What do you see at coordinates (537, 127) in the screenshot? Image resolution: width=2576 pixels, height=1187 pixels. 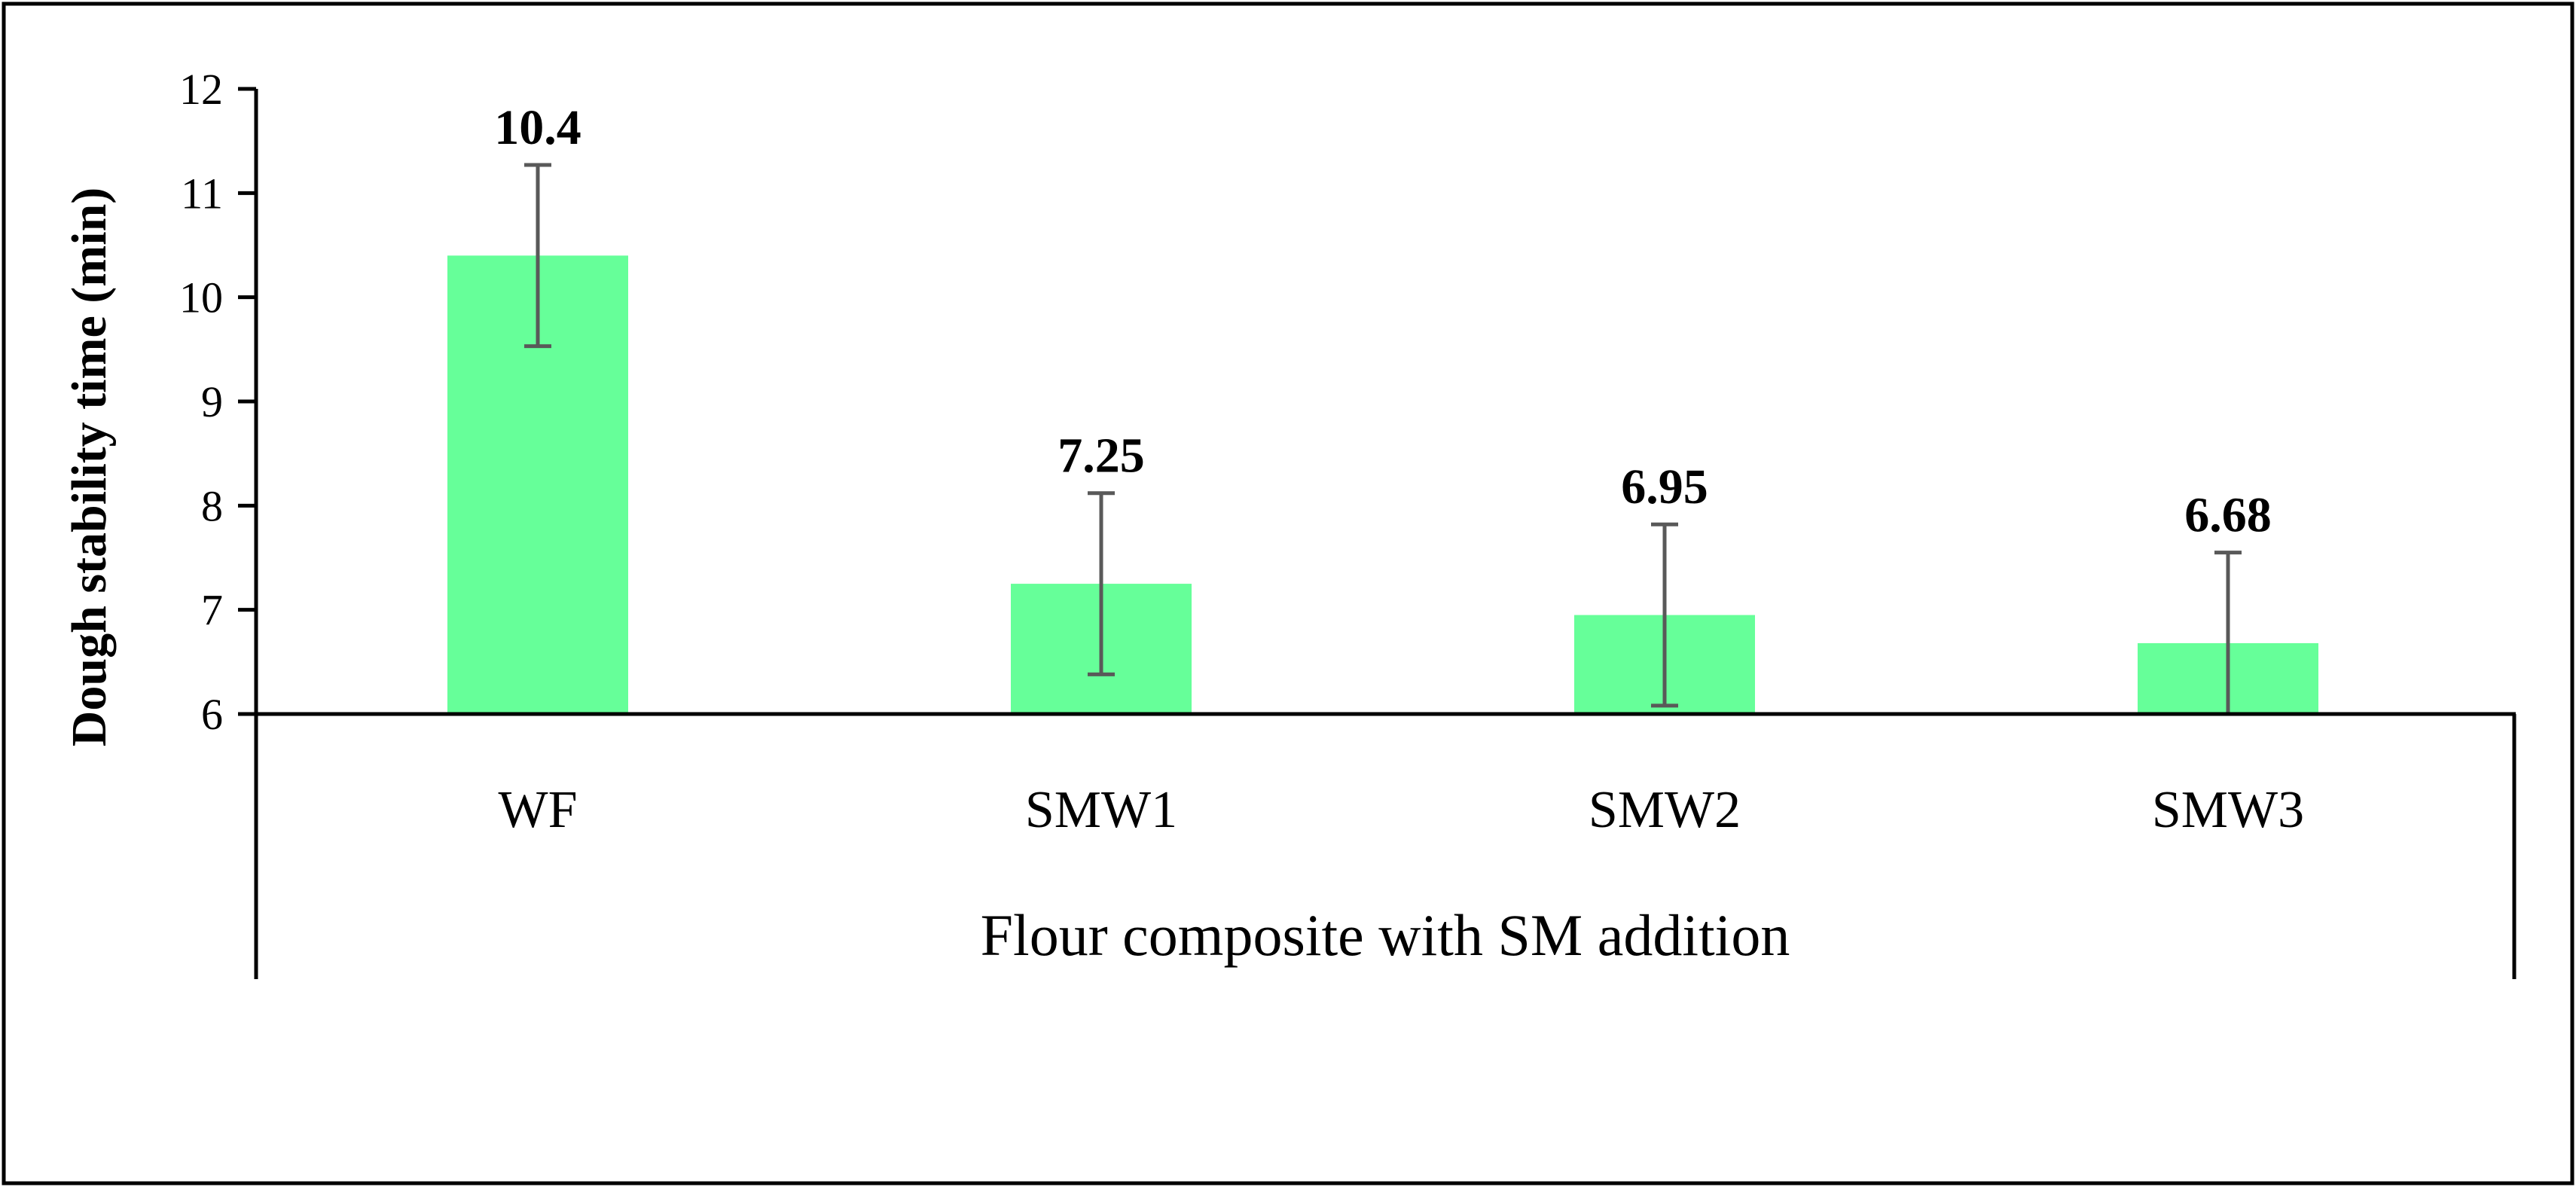 I see `data-label-wf: 10.4` at bounding box center [537, 127].